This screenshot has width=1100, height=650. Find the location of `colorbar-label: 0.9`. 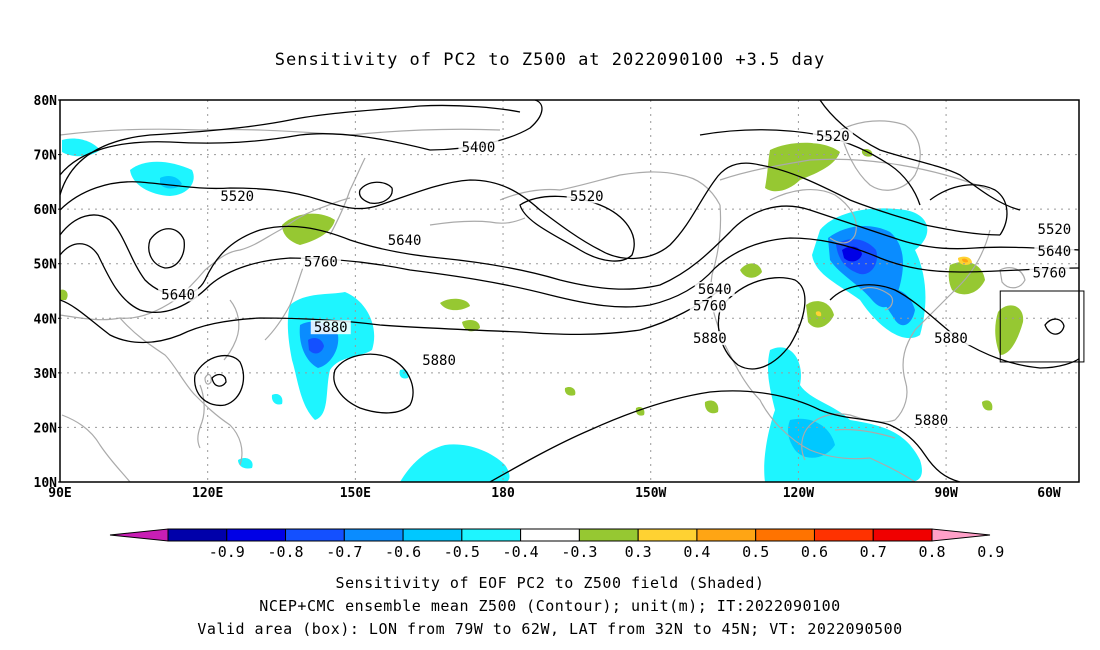

colorbar-label: 0.9 is located at coordinates (990, 552).